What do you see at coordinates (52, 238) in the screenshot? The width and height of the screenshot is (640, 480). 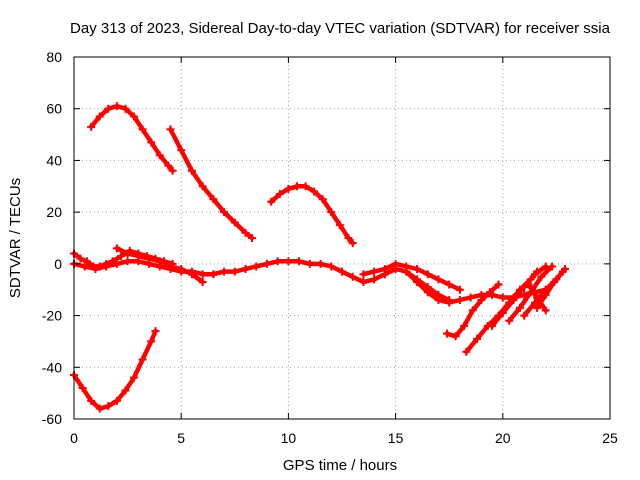 I see `y-tick-labels: -60 -40 -20 0 20 40 60 80` at bounding box center [52, 238].